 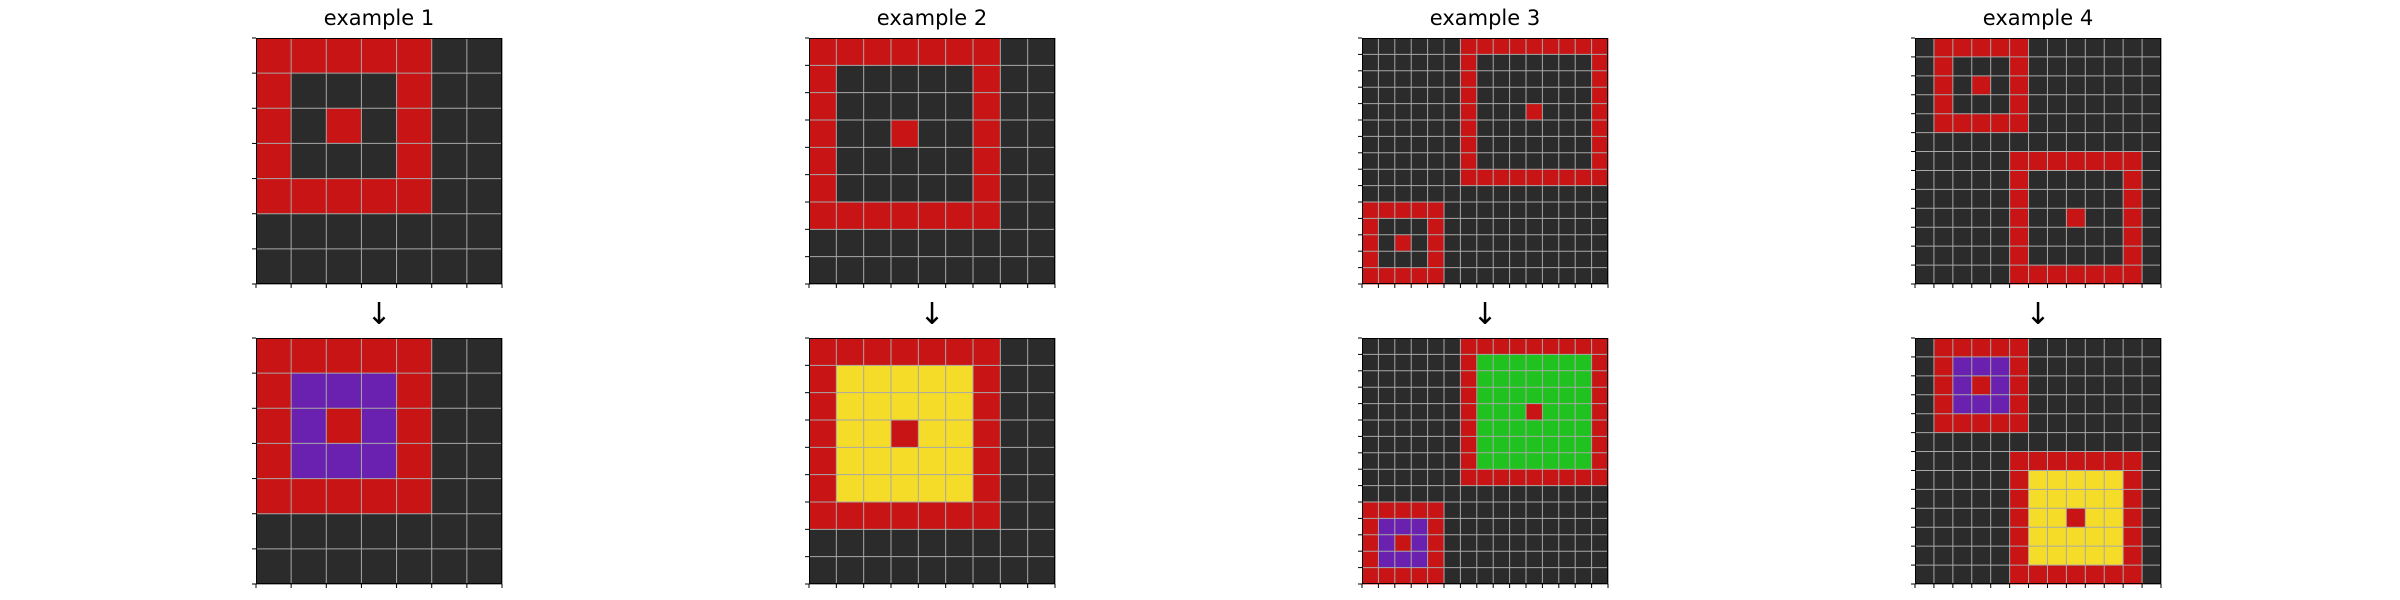 I want to click on example-panel-4: example 4 ↓, so click(x=2036, y=300).